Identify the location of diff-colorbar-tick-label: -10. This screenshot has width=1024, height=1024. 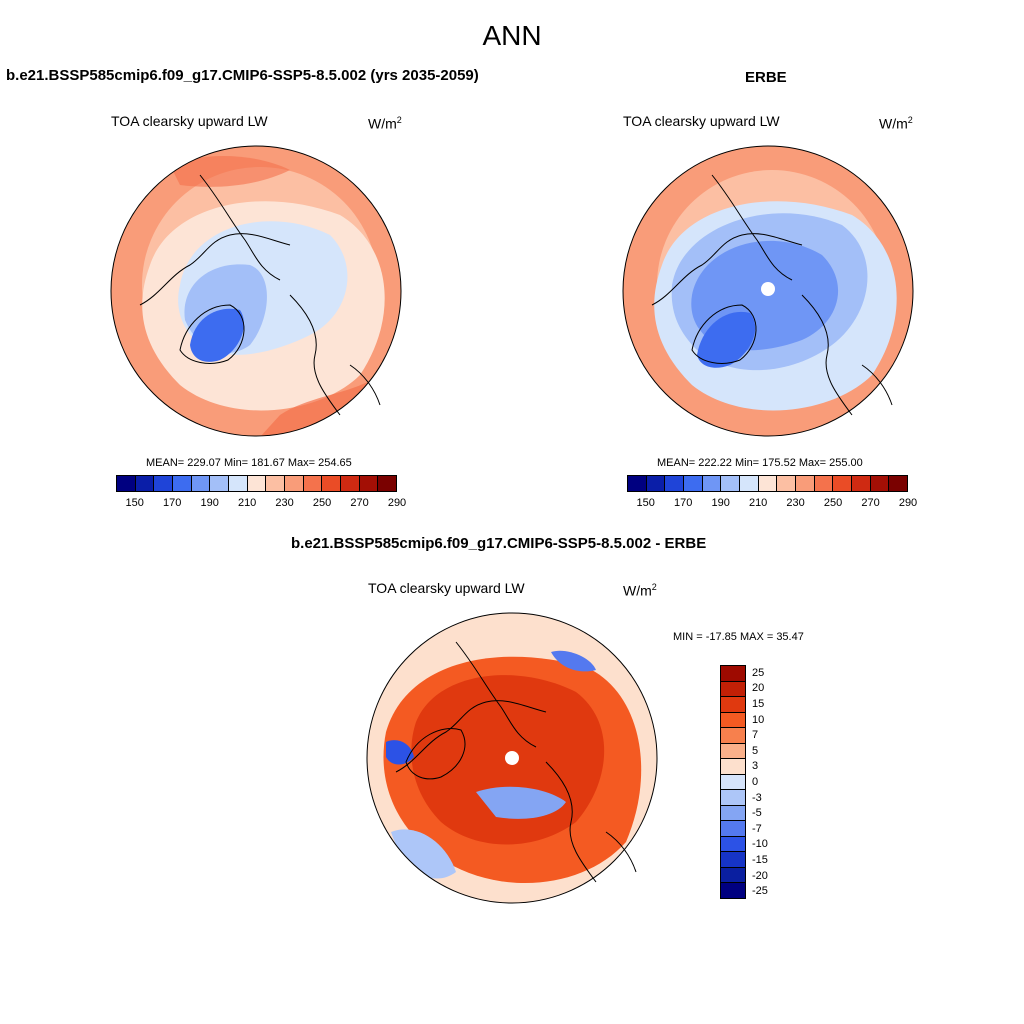
(760, 844).